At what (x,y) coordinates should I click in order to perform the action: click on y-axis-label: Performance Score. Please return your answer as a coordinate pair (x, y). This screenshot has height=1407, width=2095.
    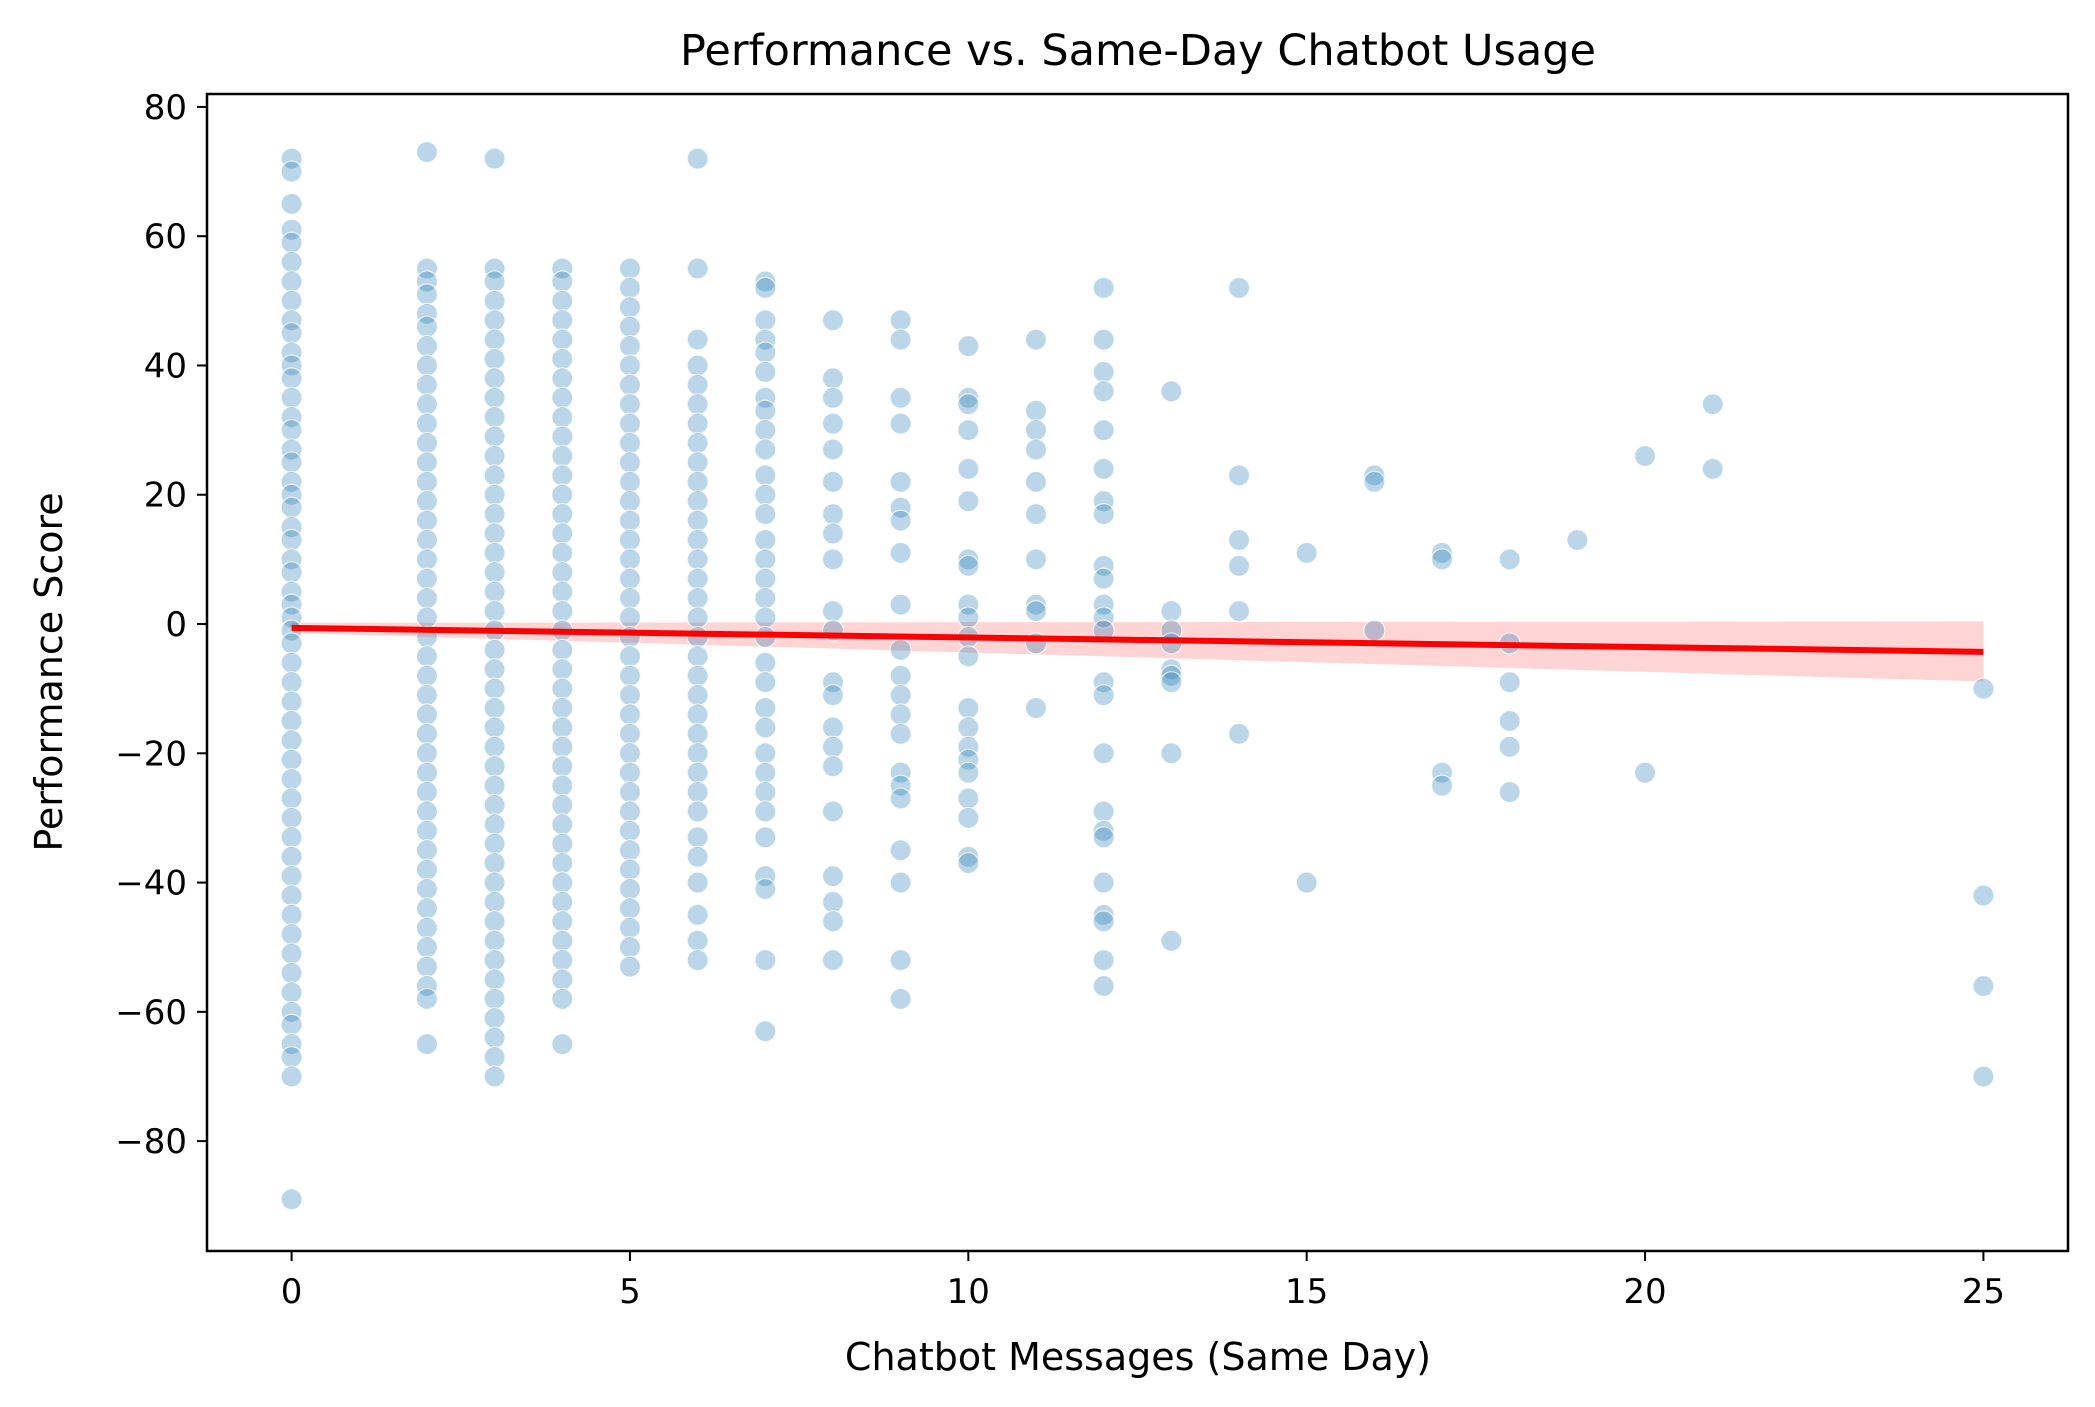
    Looking at the image, I should click on (49, 671).